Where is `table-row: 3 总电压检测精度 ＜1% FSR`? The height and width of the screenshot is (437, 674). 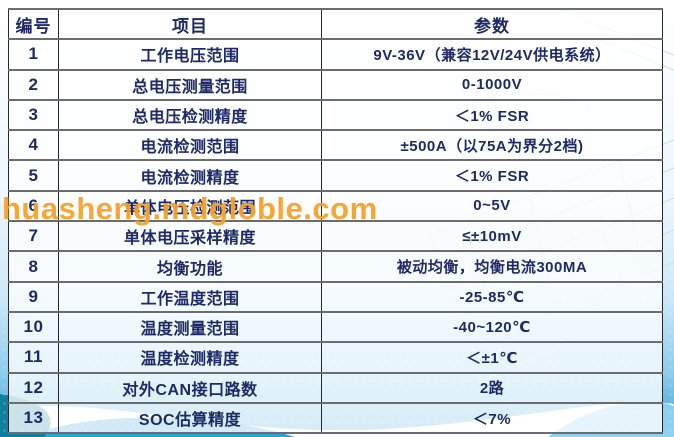
table-row: 3 总电压检测精度 ＜1% FSR is located at coordinates (335, 114).